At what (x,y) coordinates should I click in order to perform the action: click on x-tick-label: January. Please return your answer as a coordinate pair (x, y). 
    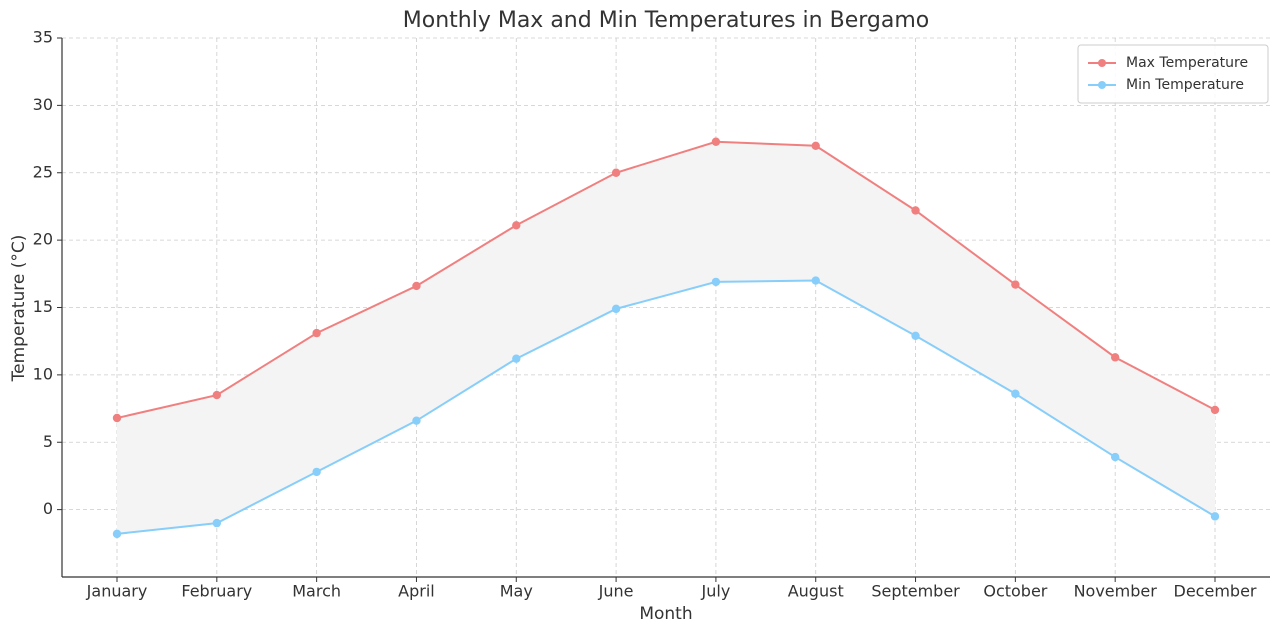
    Looking at the image, I should click on (117, 591).